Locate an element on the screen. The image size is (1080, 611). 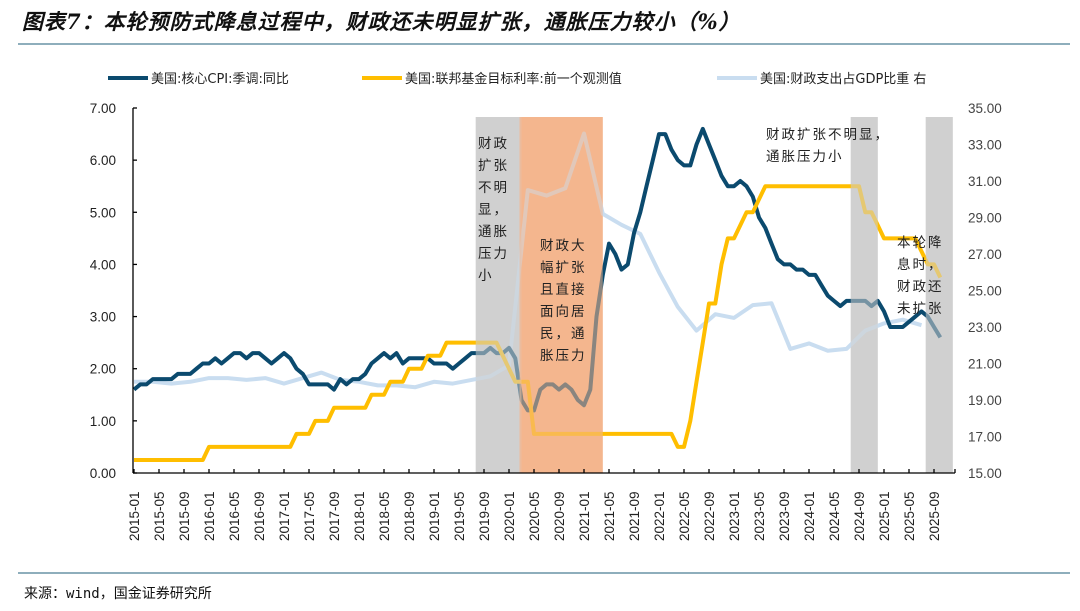
x-tick-label: 2025-09 is located at coordinates (934, 516).